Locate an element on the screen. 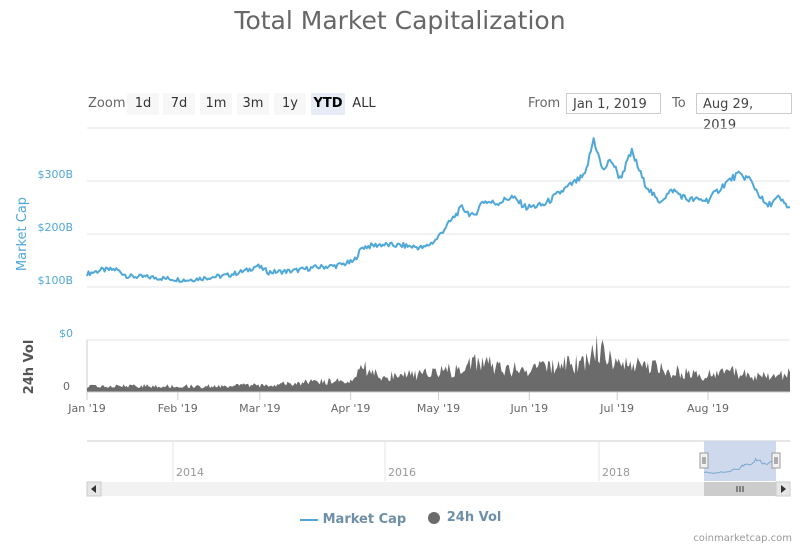 Image resolution: width=800 pixels, height=550 pixels. scroll-left-arrow-icon is located at coordinates (93, 489).